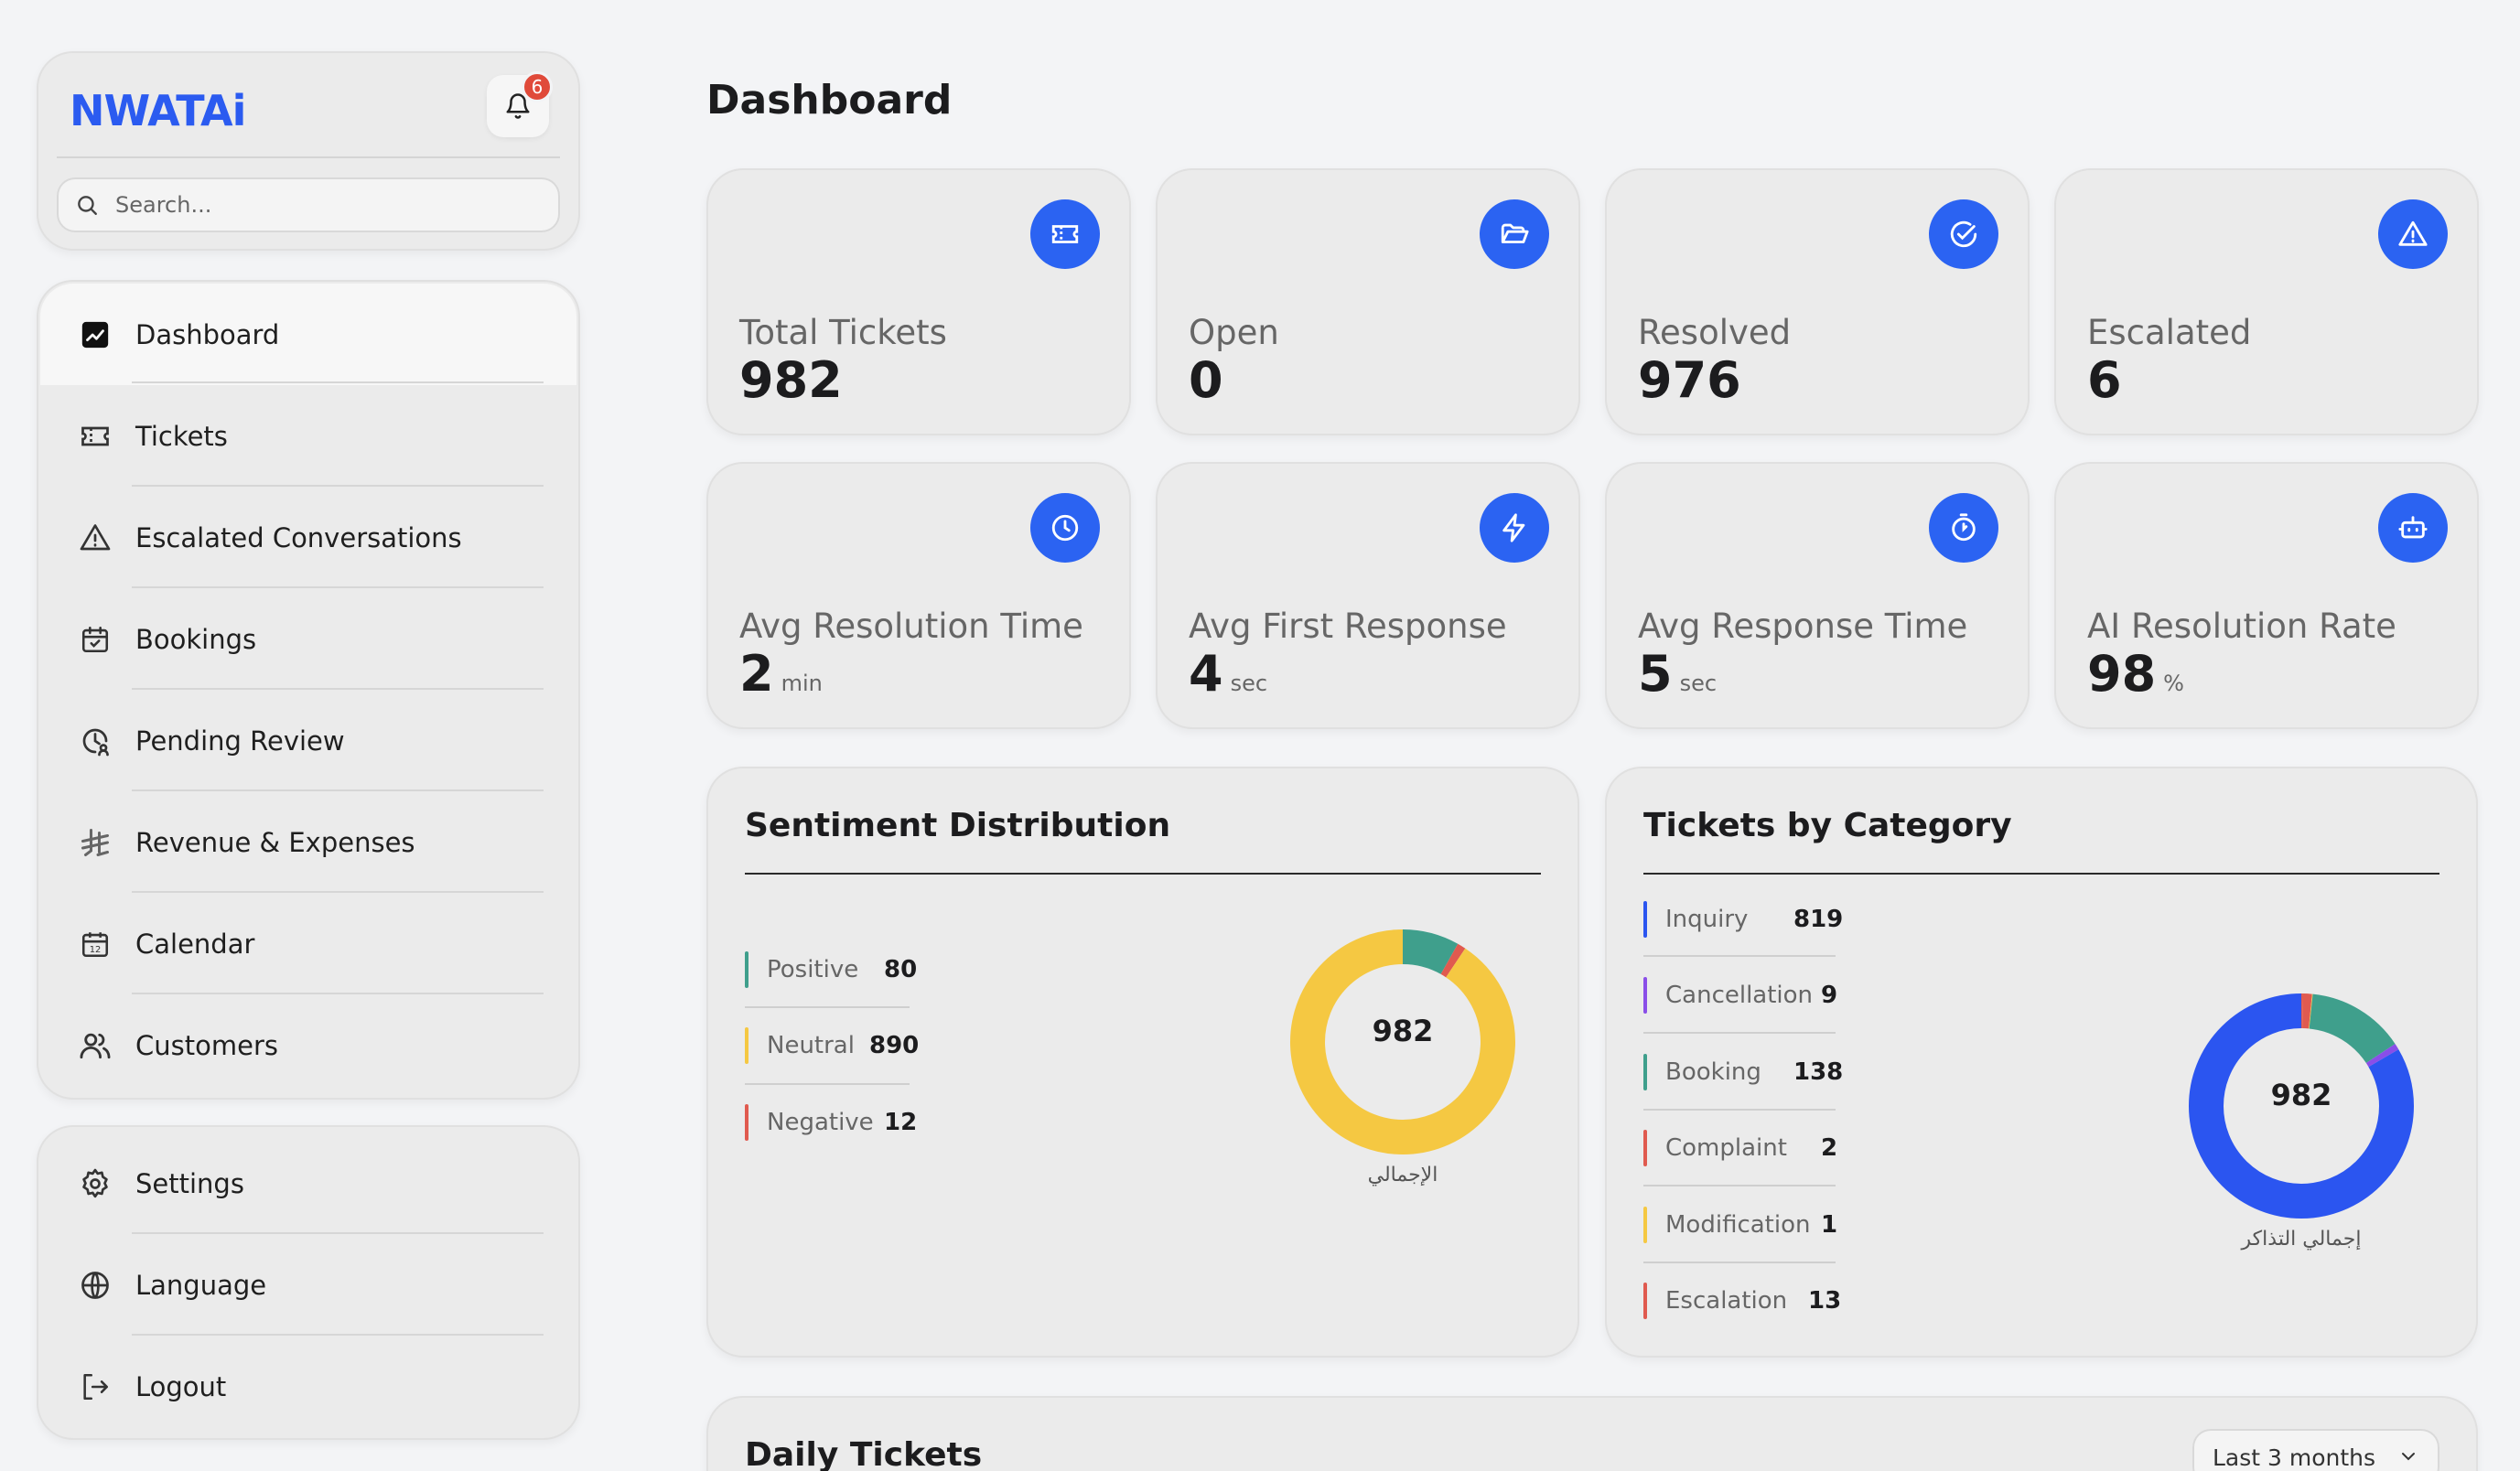 The width and height of the screenshot is (2520, 1471). I want to click on sidebar-item-label: Calendar, so click(195, 944).